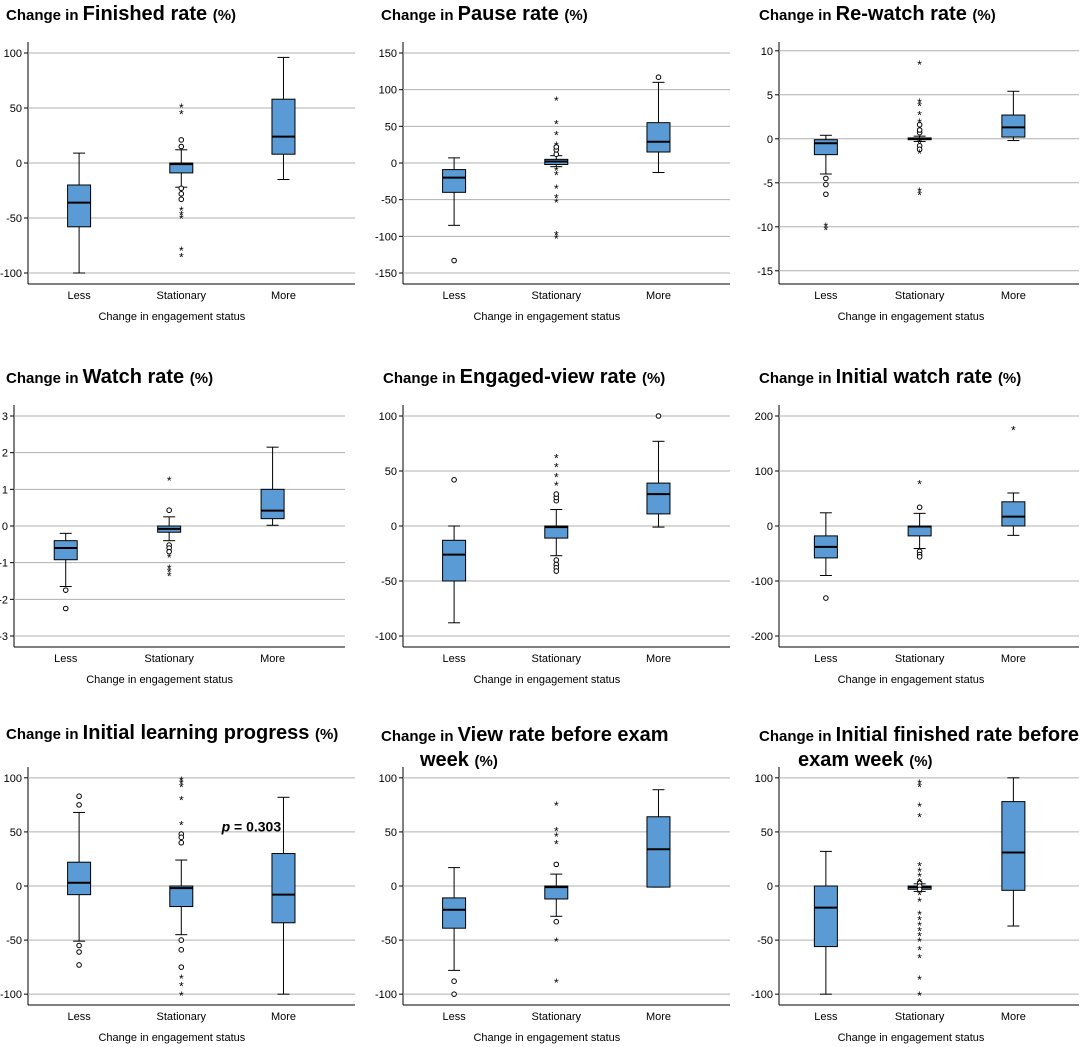 The height and width of the screenshot is (1047, 1084). I want to click on chart-title: Change in Pause rate (%), so click(484, 14).